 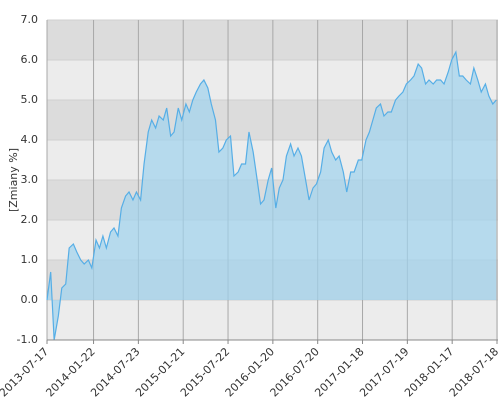 I want to click on y-tick-label: 5.0, so click(x=30, y=99).